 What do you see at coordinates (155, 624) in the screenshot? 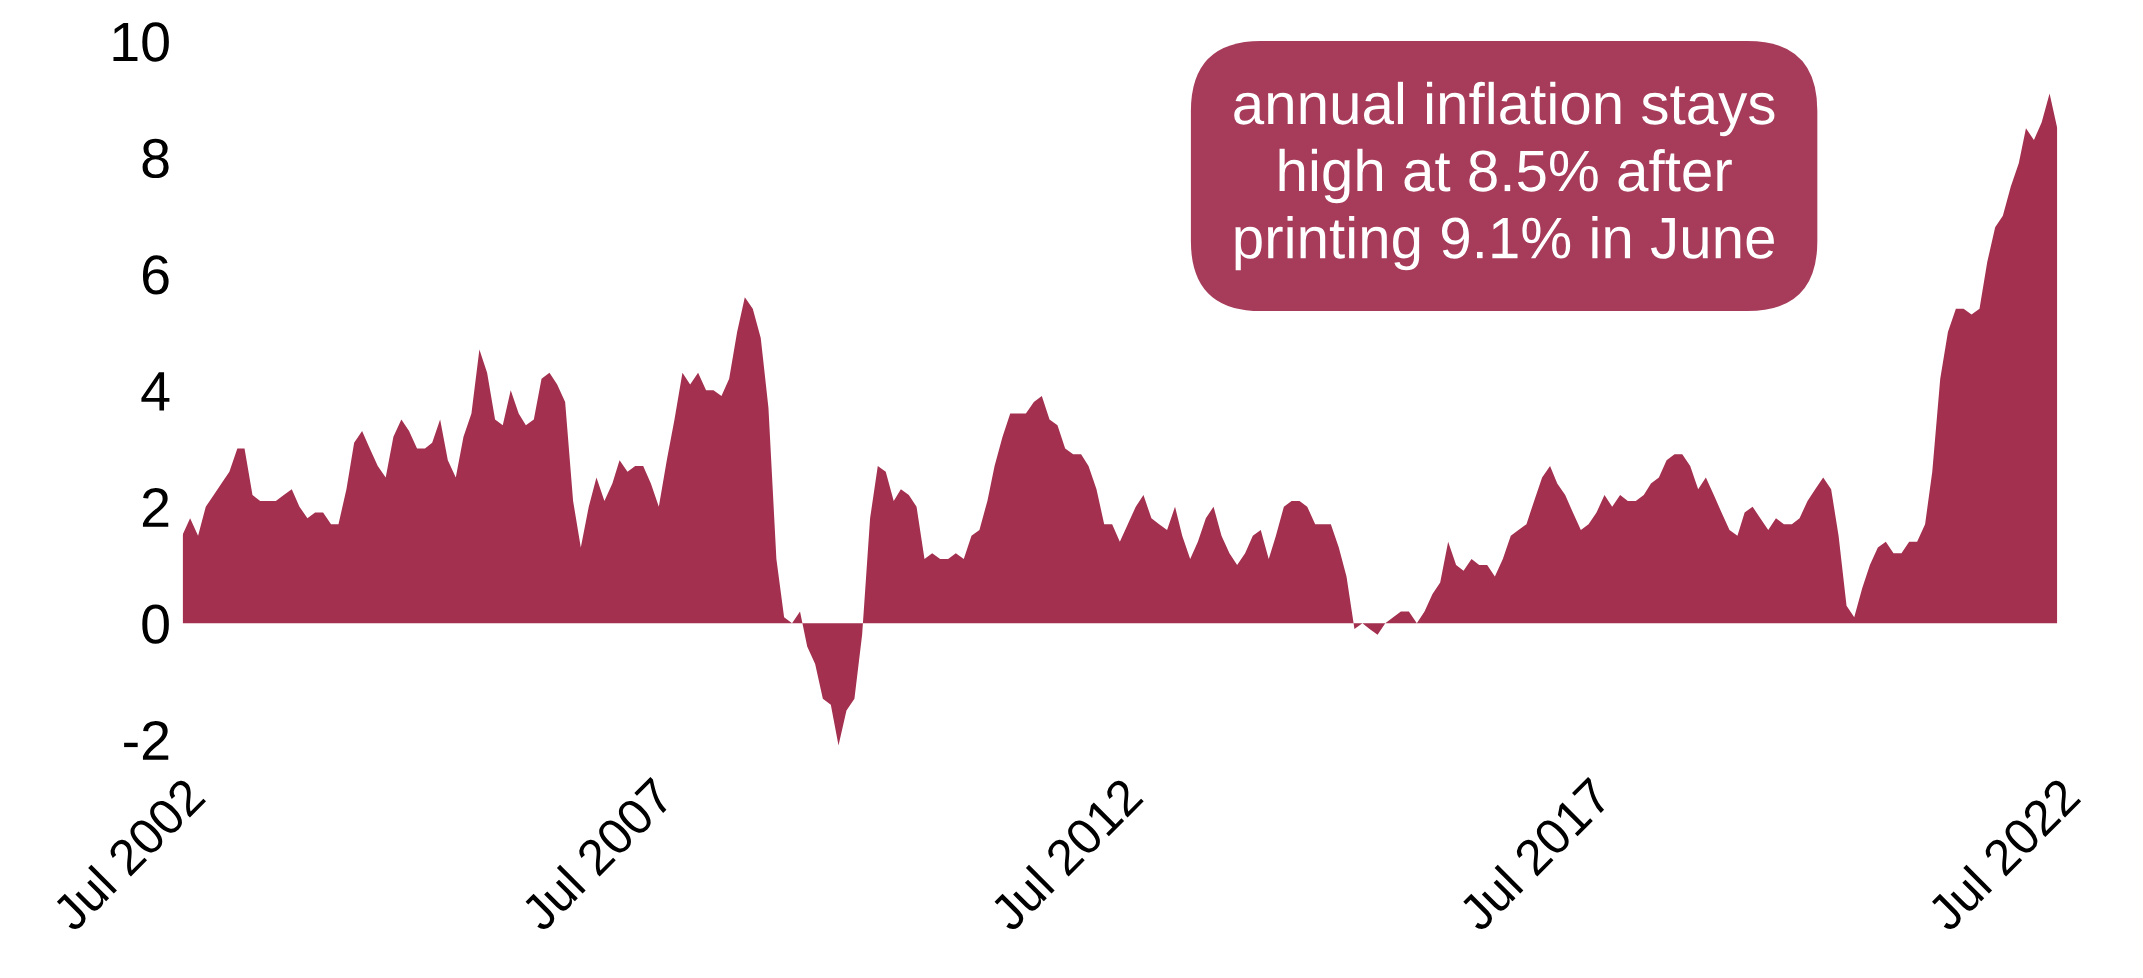
I see `y-tick-label: 0` at bounding box center [155, 624].